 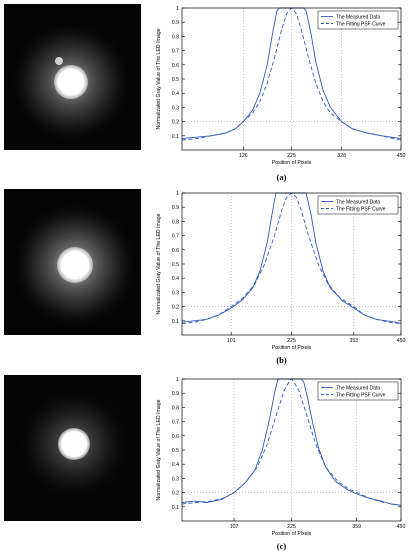 What do you see at coordinates (72, 262) in the screenshot?
I see `led-image-b` at bounding box center [72, 262].